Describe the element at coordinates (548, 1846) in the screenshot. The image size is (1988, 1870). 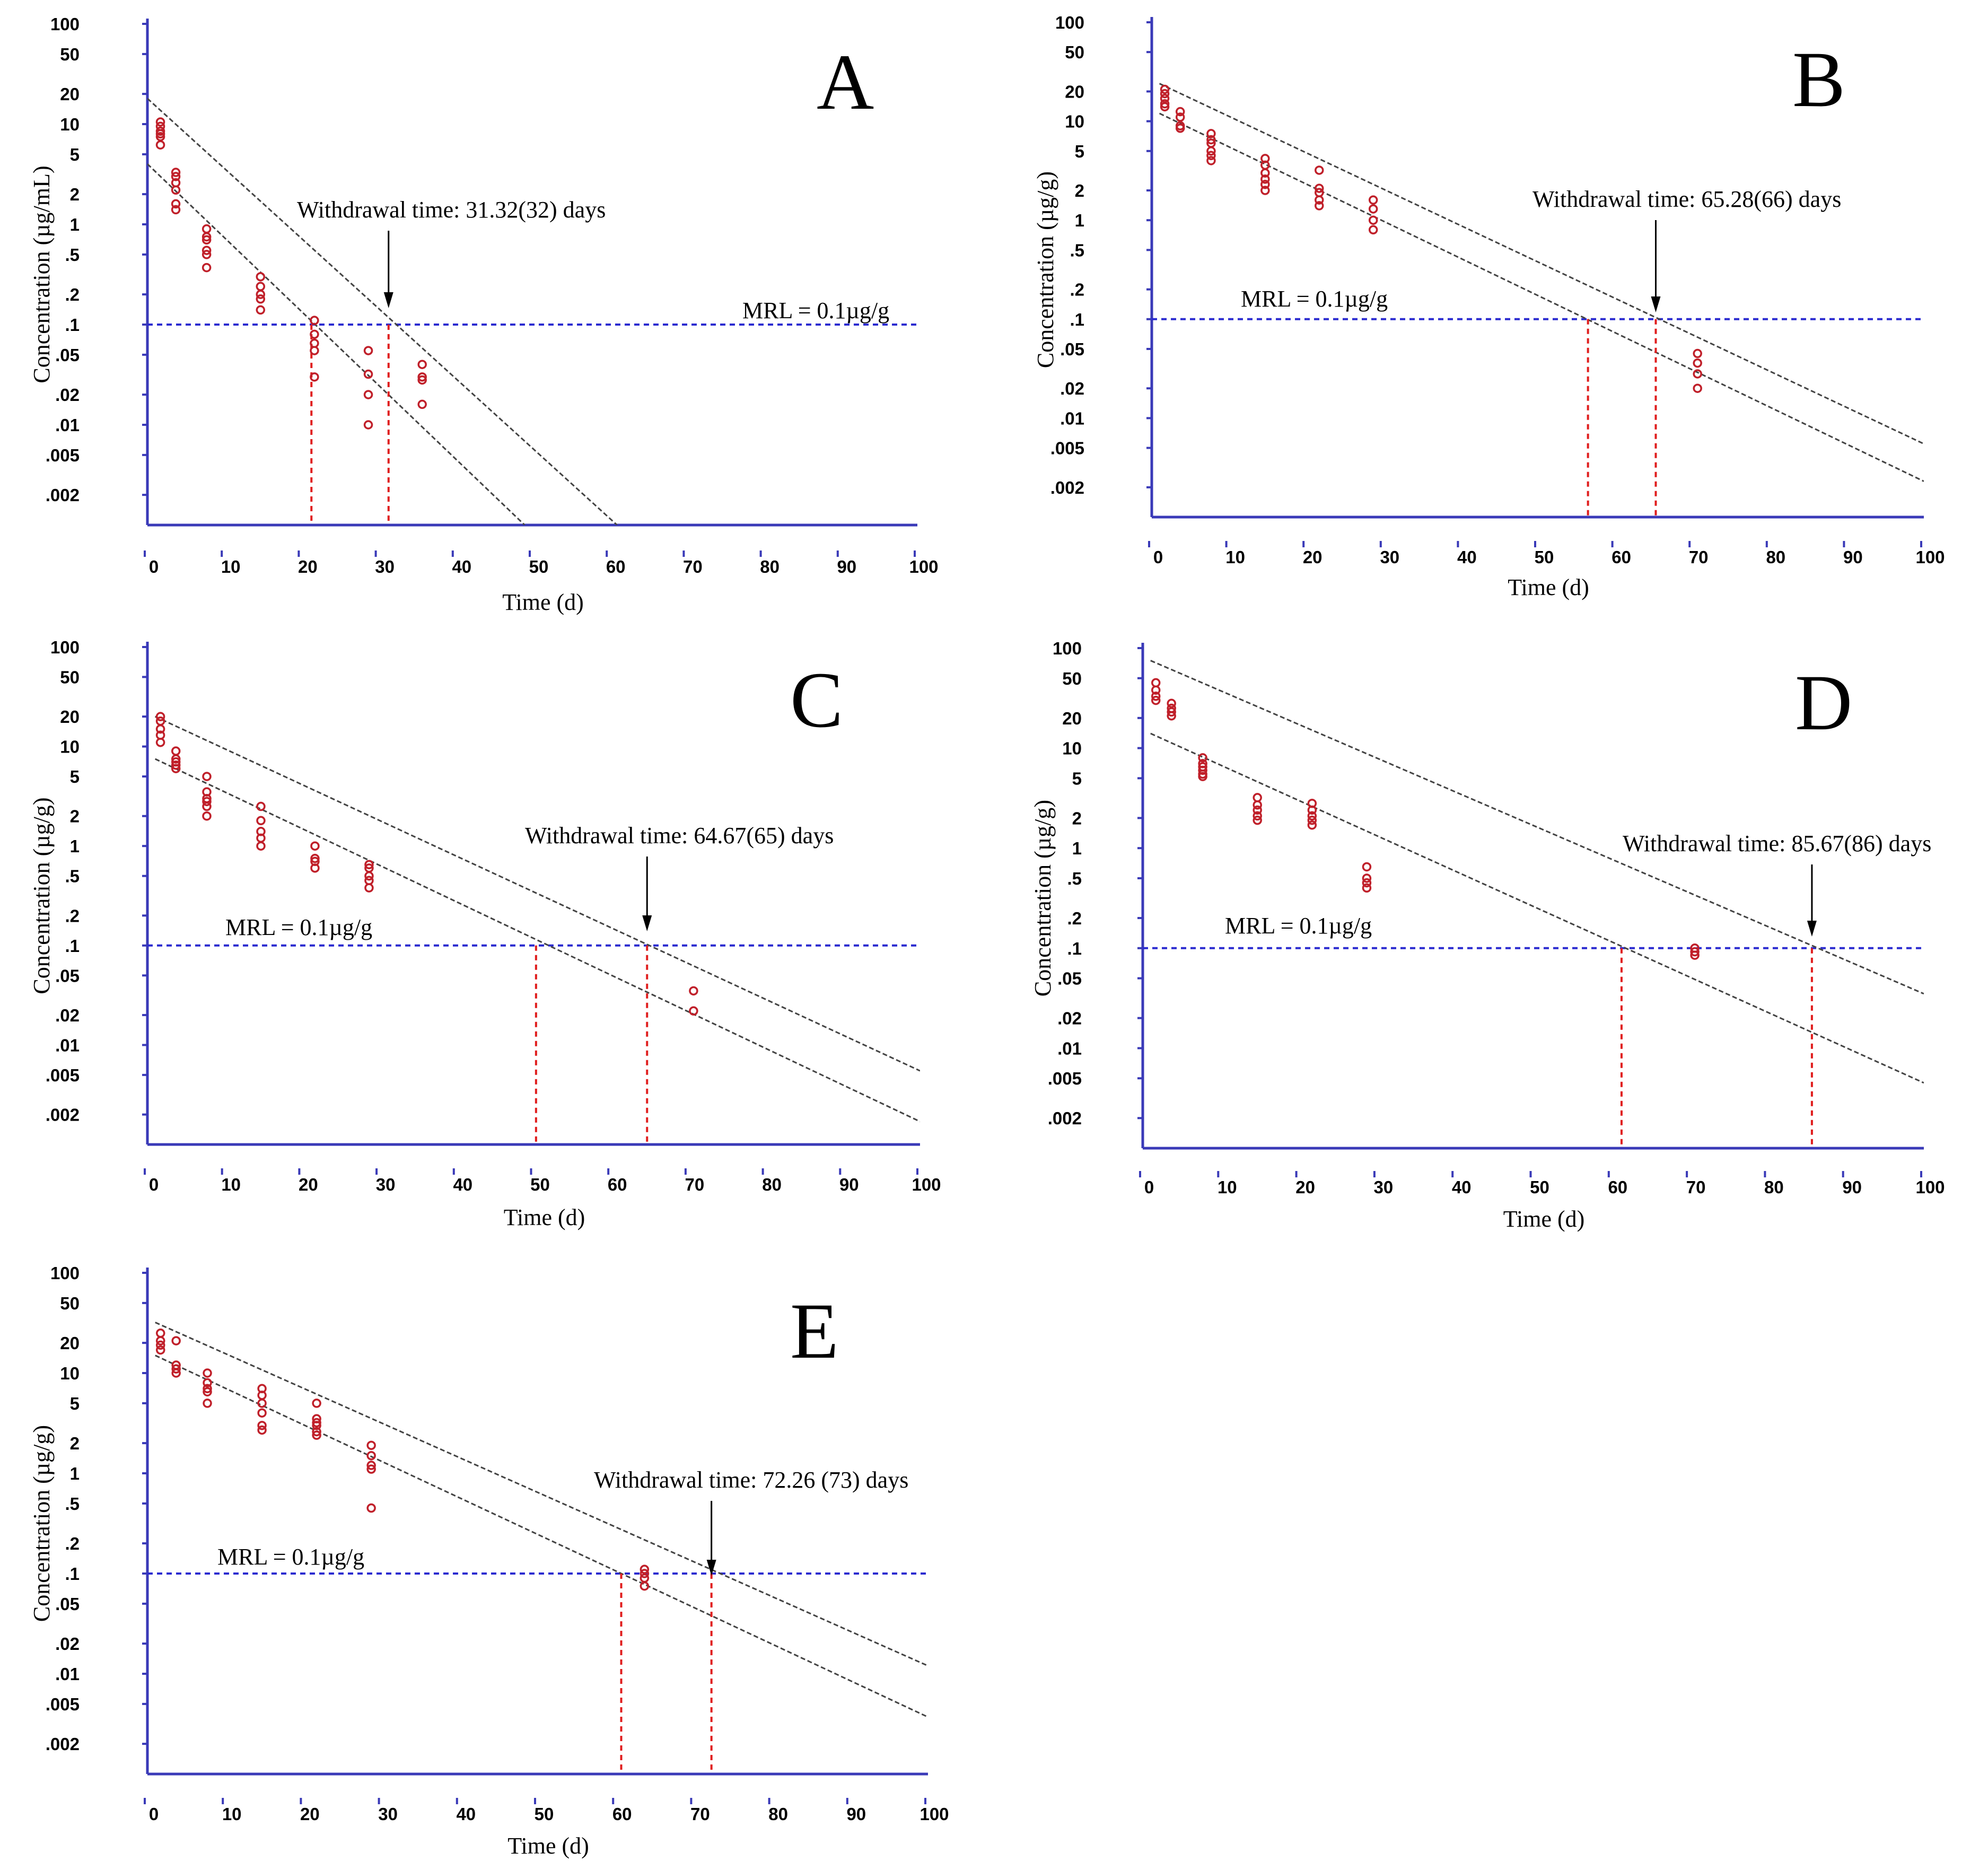
I see `x-axis-title: Time (d)` at that location.